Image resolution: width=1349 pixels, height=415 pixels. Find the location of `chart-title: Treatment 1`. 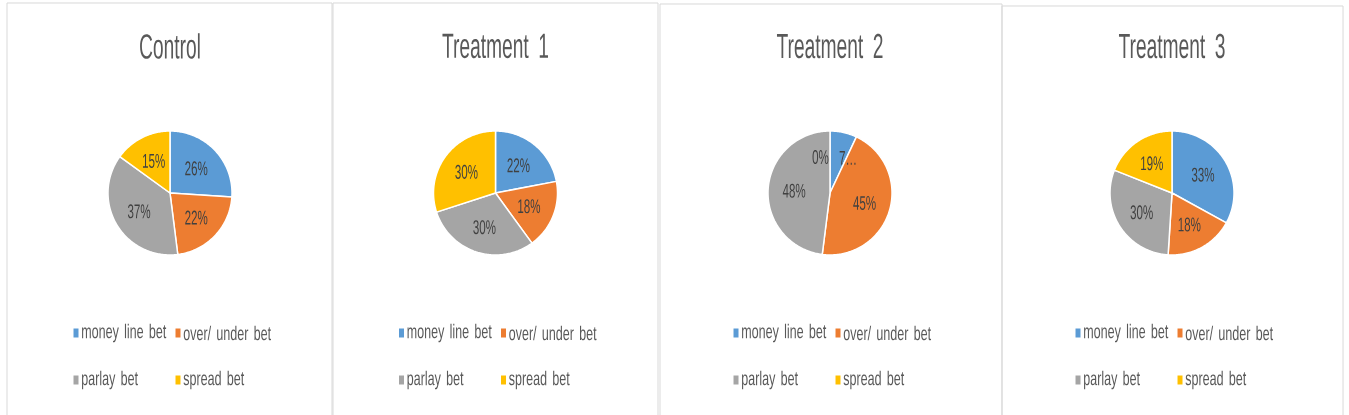

chart-title: Treatment 1 is located at coordinates (495, 46).